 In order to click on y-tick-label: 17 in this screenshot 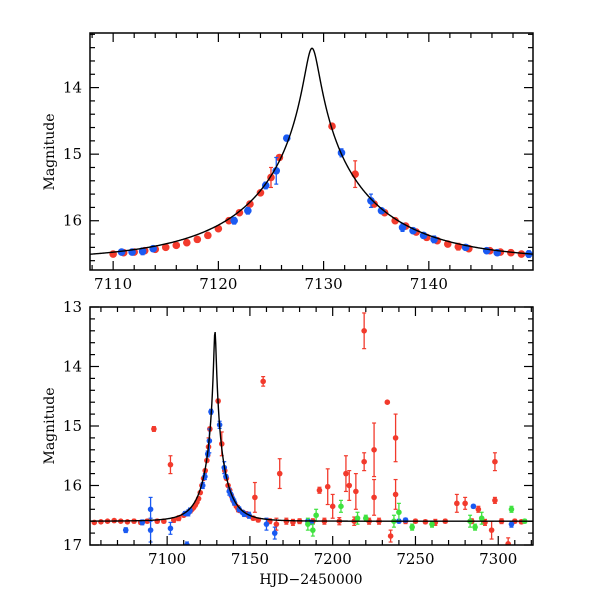, I will do `click(72, 545)`.